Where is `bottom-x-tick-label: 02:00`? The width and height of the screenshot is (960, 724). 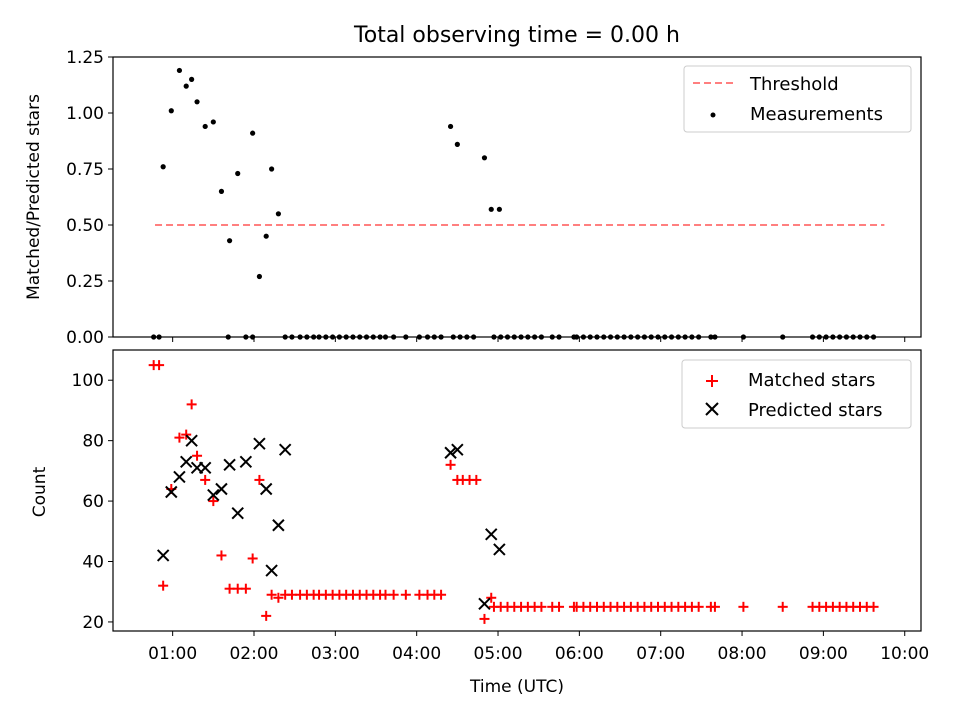 bottom-x-tick-label: 02:00 is located at coordinates (253, 654).